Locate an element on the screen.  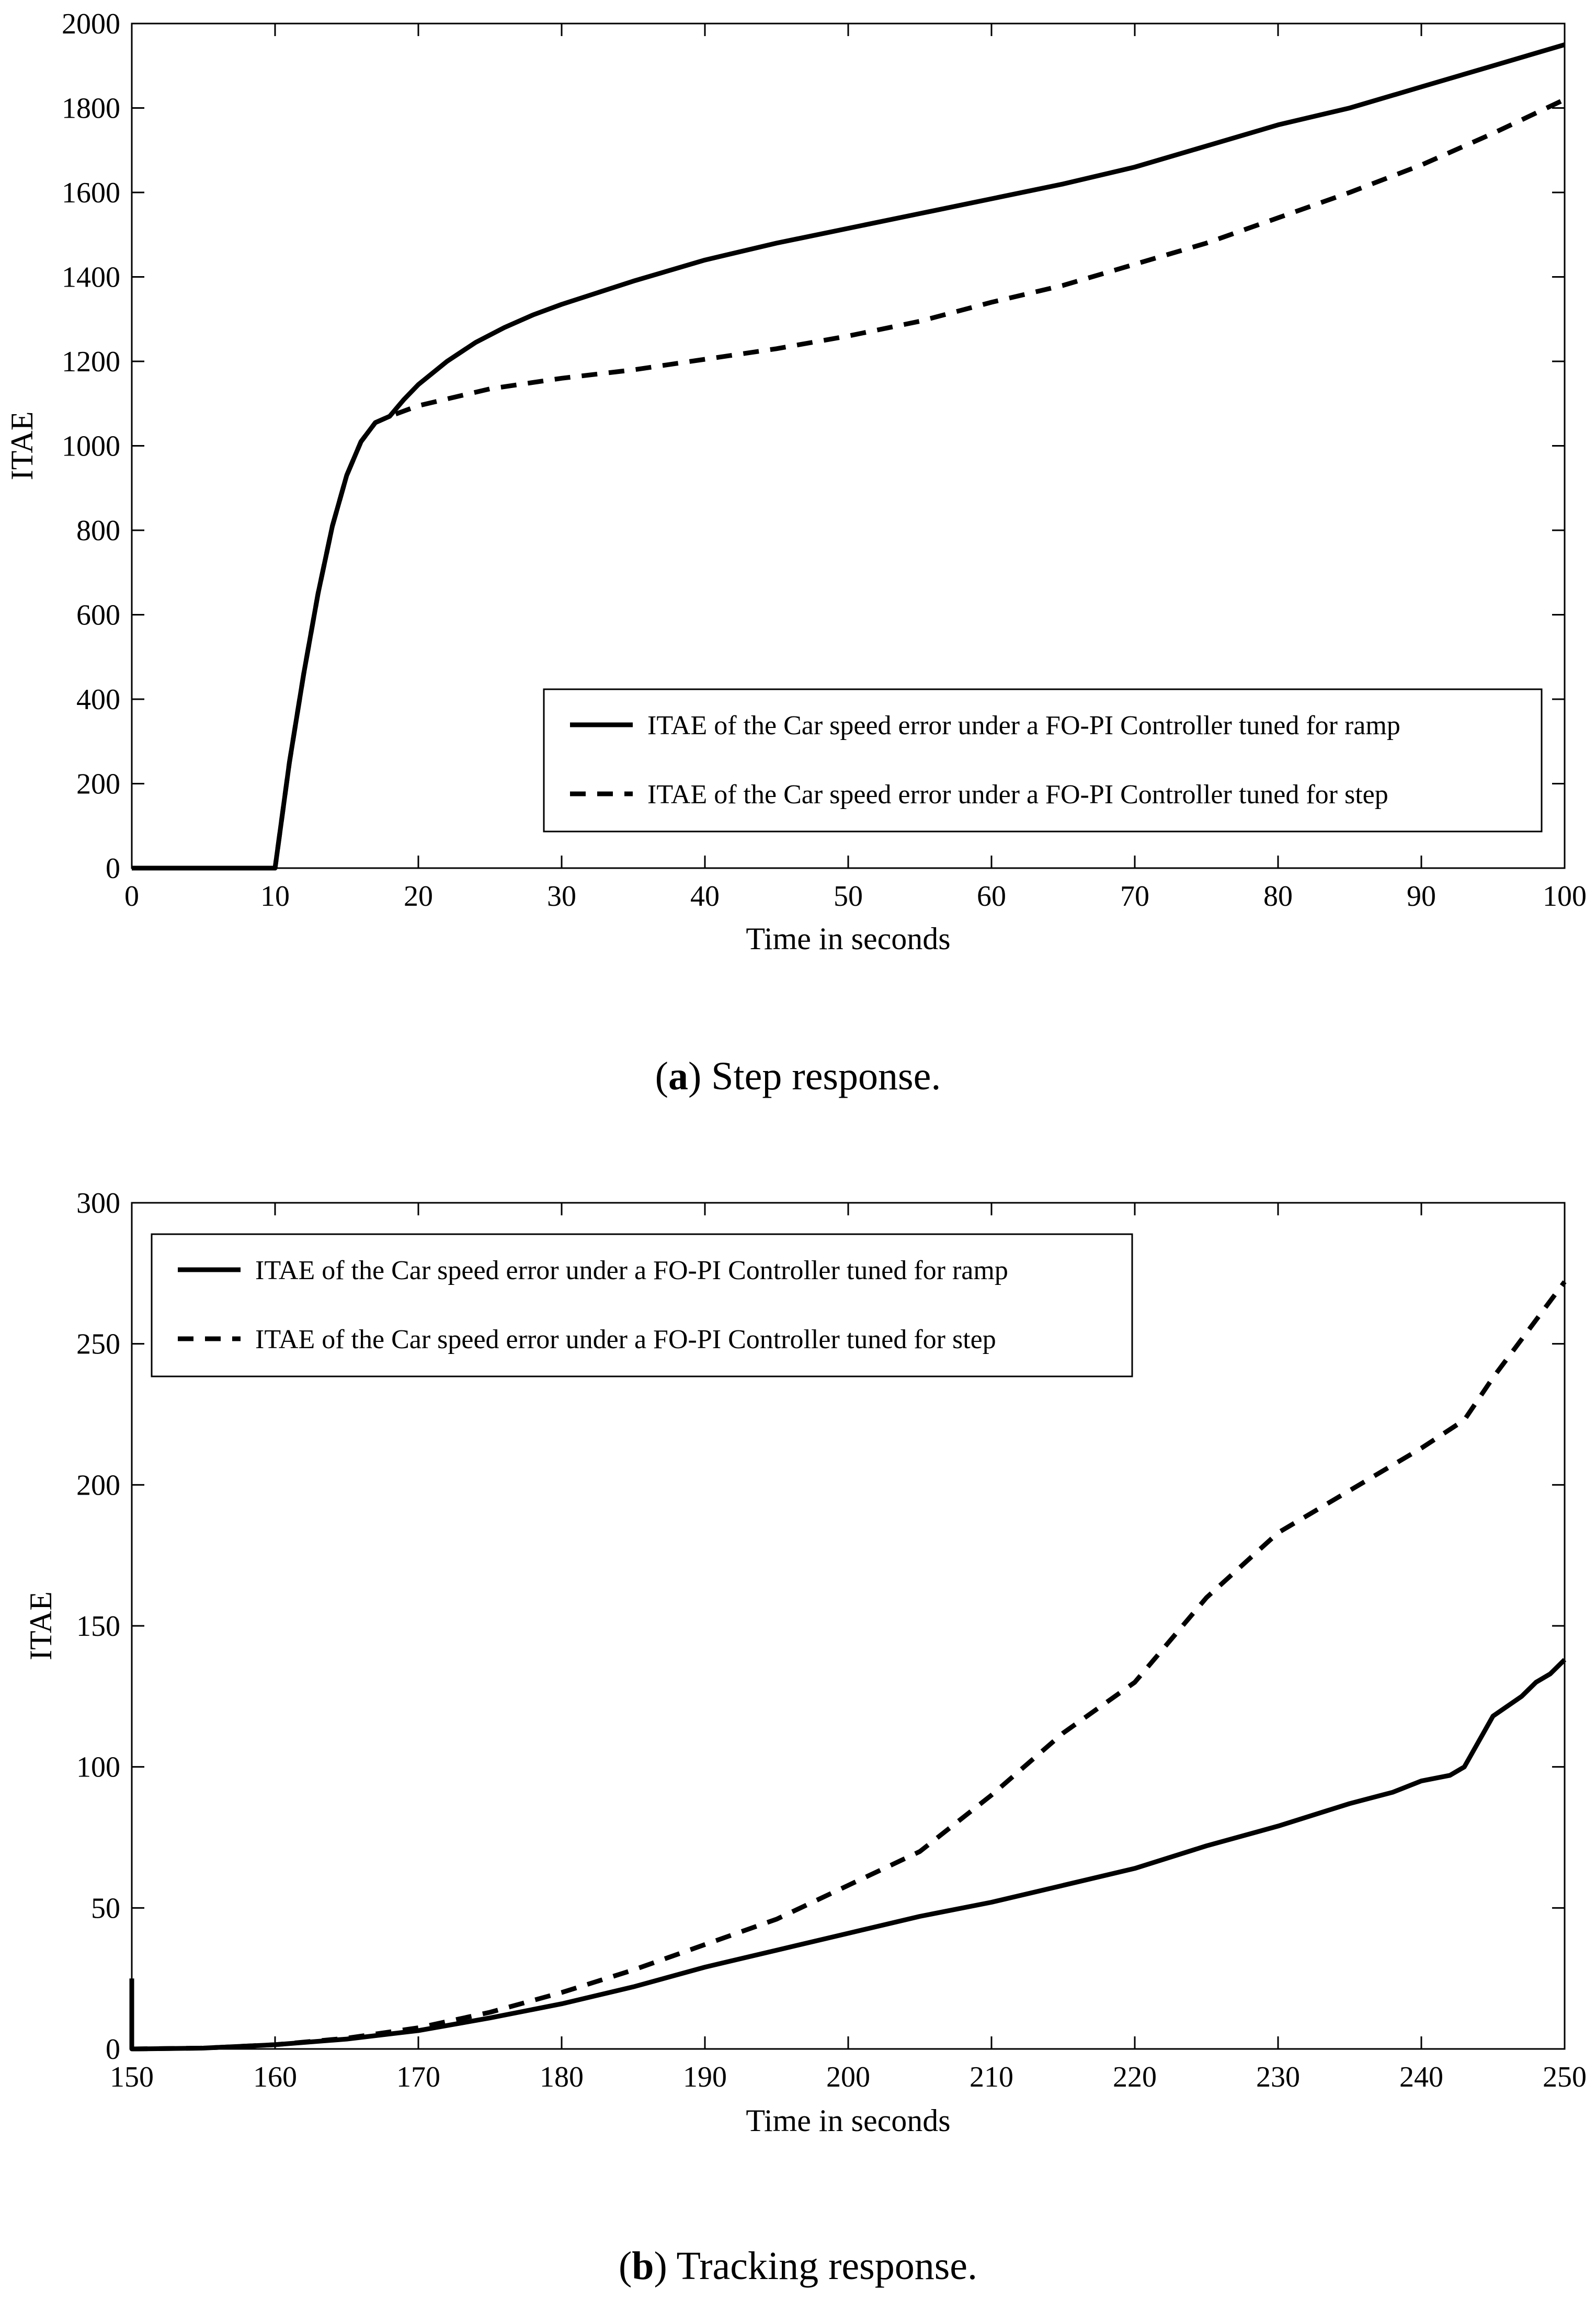
caption-tracking-response: (b) Tracking response. is located at coordinates (798, 2266).